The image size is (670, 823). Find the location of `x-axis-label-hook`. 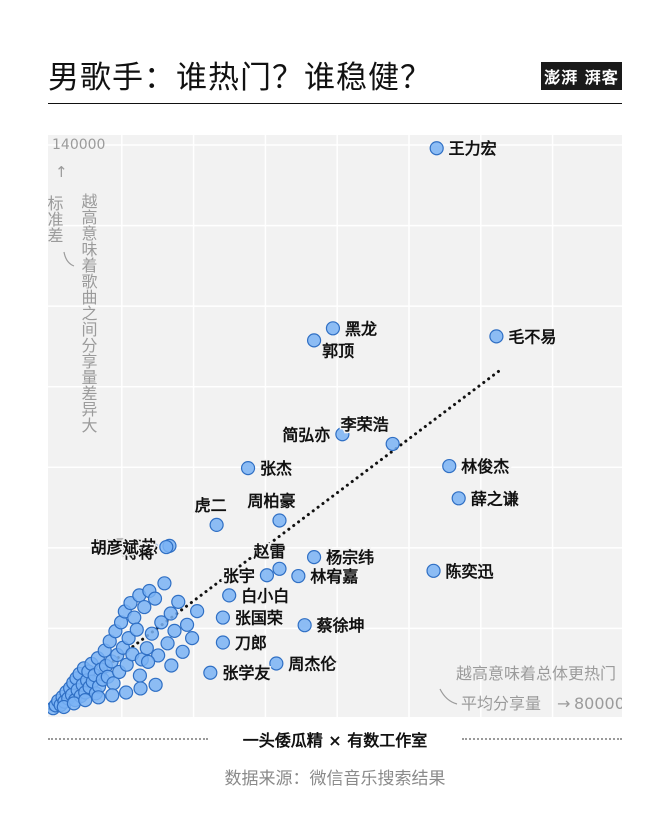

x-axis-label-hook is located at coordinates (448, 696).